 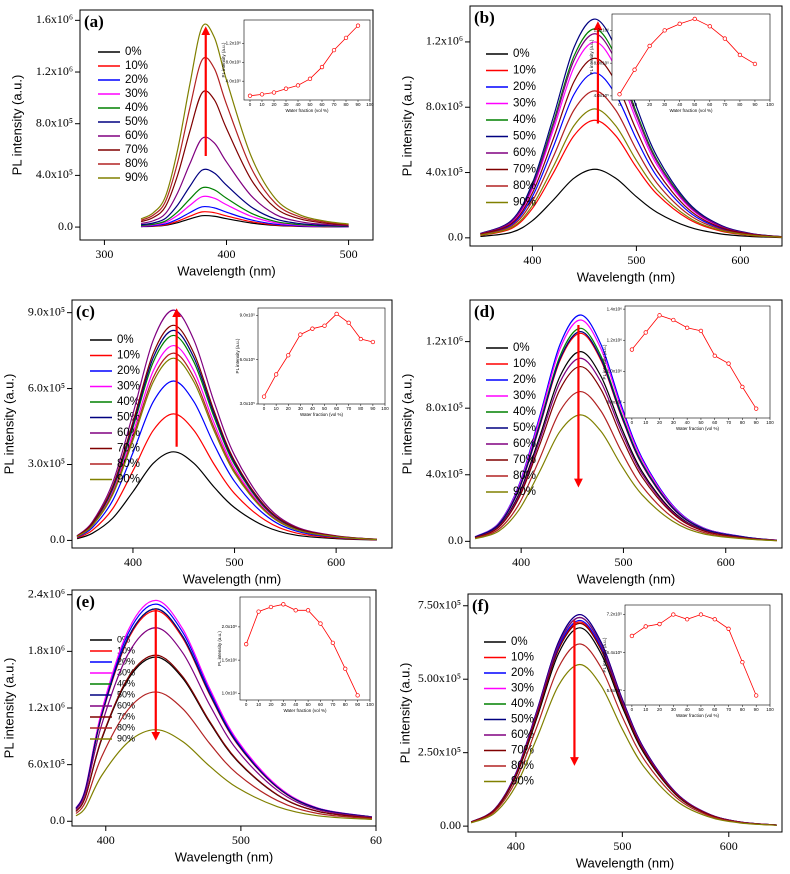 I want to click on x-tick-label: 60, so click(x=376, y=840).